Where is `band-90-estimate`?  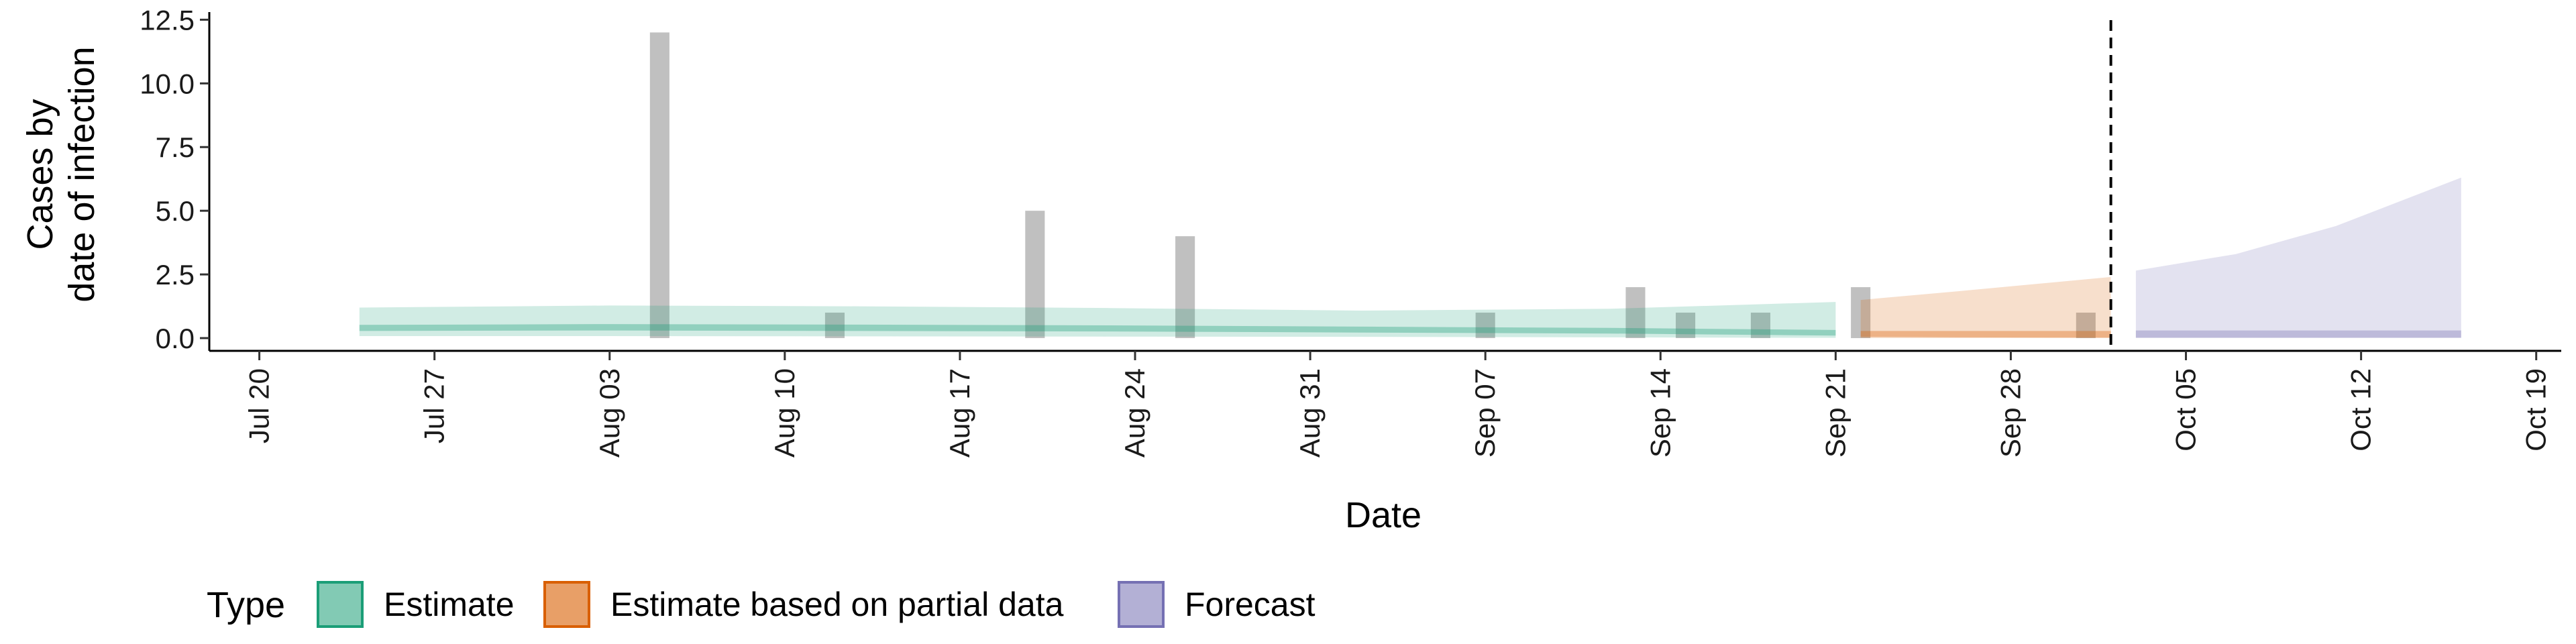
band-90-estimate is located at coordinates (1097, 320).